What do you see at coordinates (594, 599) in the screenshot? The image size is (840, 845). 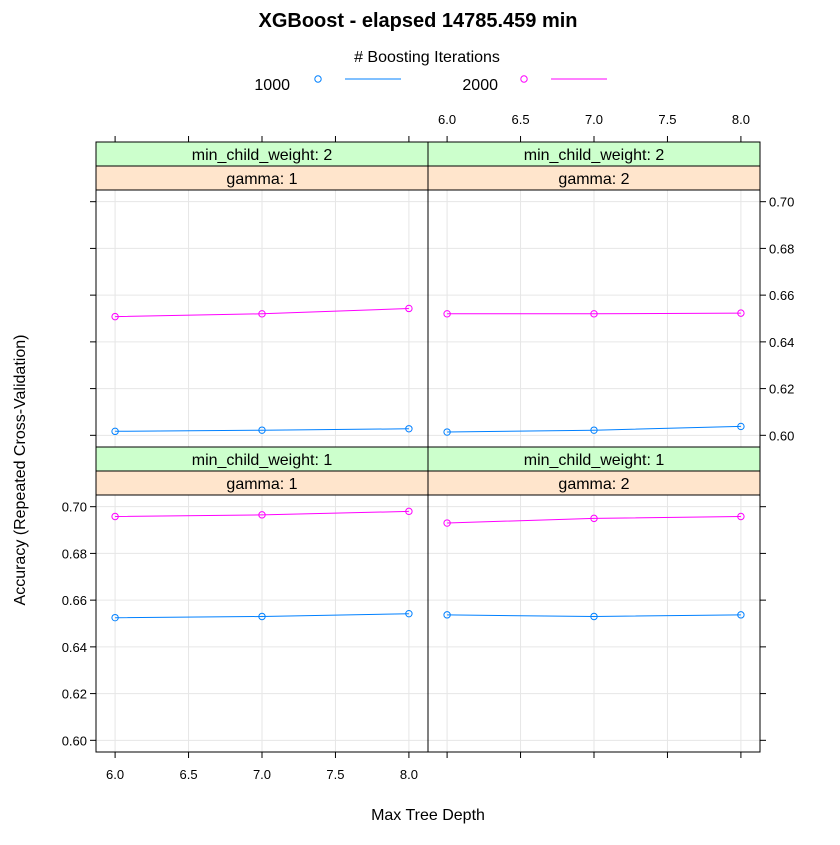 I see `panel-p-mcw1-g2: min_child_weight: 1 gamma: 2` at bounding box center [594, 599].